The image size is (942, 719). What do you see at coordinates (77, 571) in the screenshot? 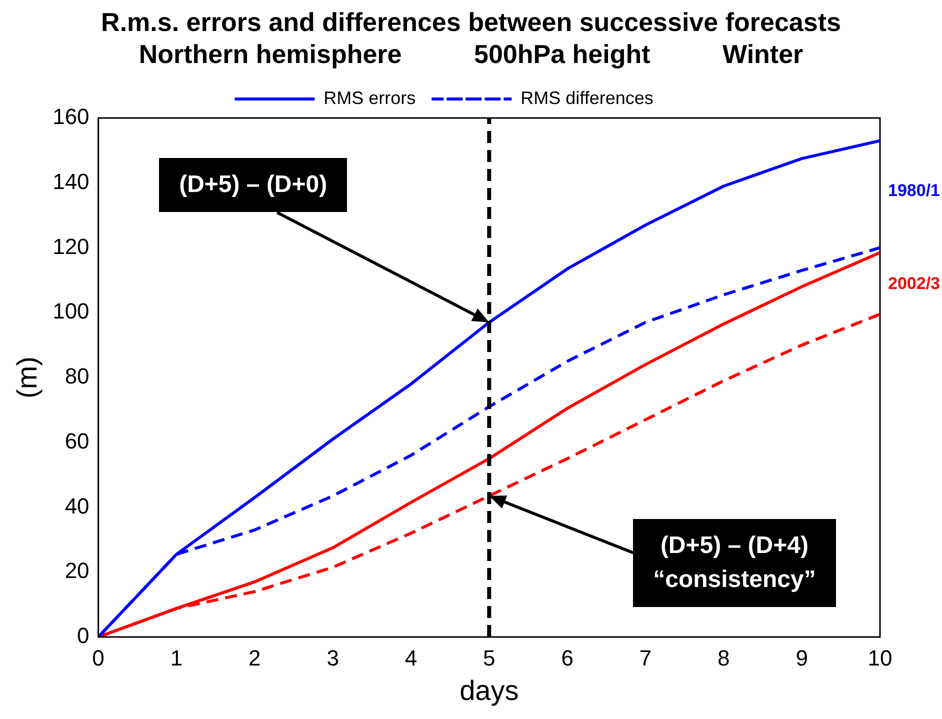
I see `y-tick-label: 20` at bounding box center [77, 571].